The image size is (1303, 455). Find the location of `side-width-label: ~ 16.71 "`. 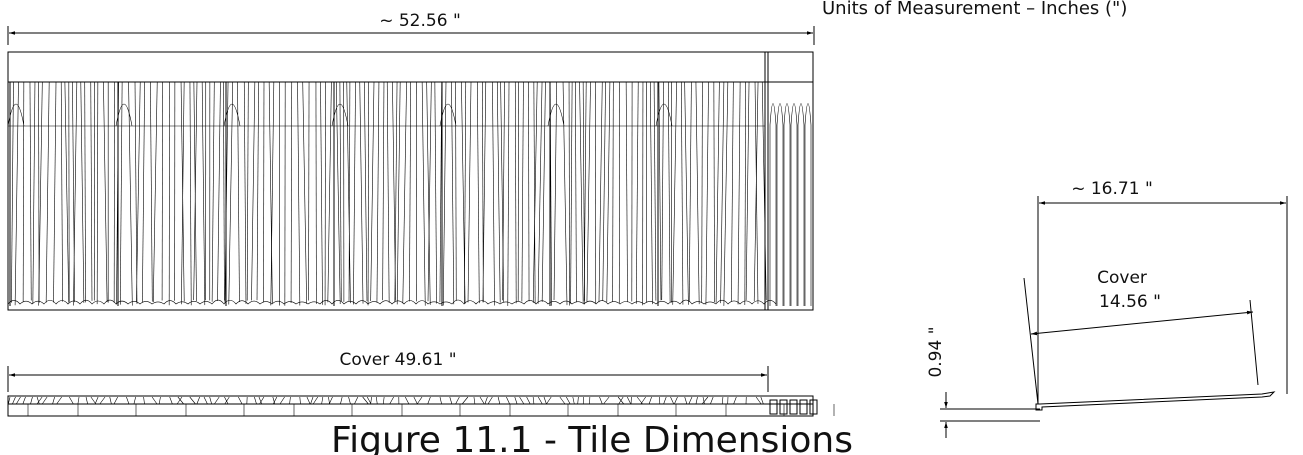

side-width-label: ~ 16.71 " is located at coordinates (1112, 189).